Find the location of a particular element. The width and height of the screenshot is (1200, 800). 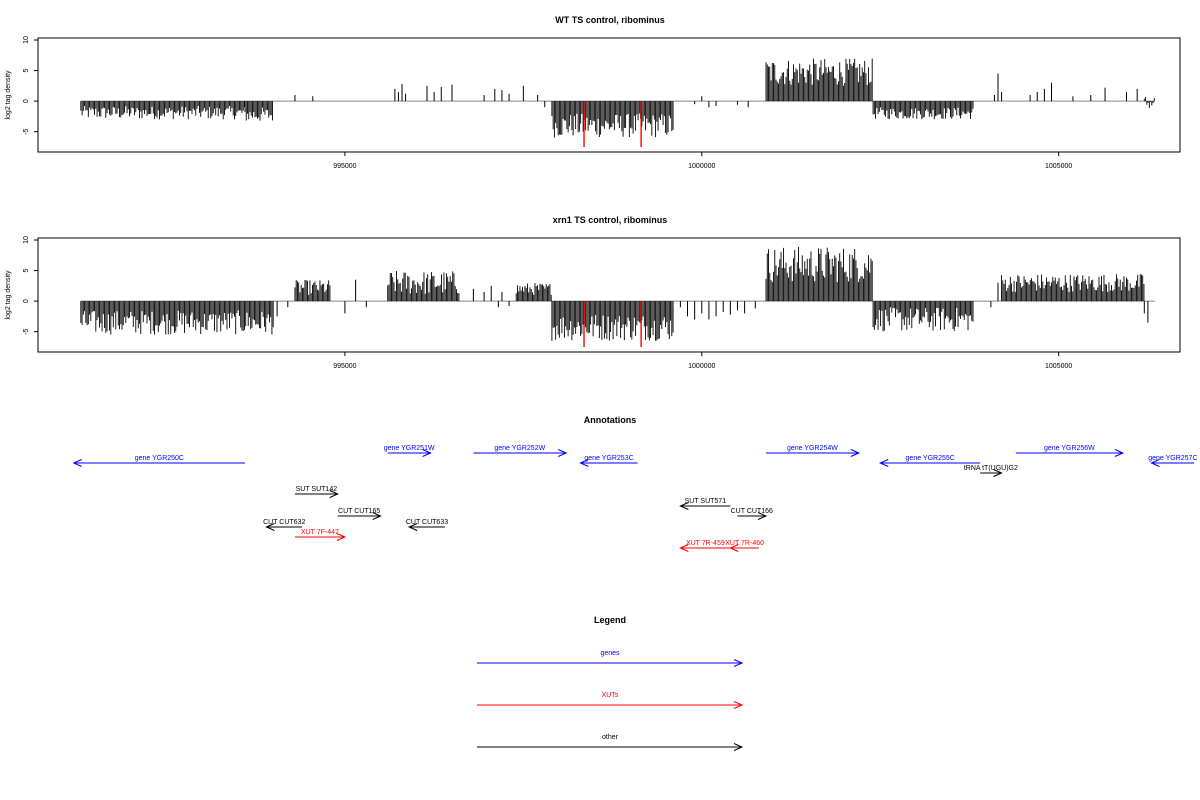

legend: Legend genes XUTs other is located at coordinates (610, 683).